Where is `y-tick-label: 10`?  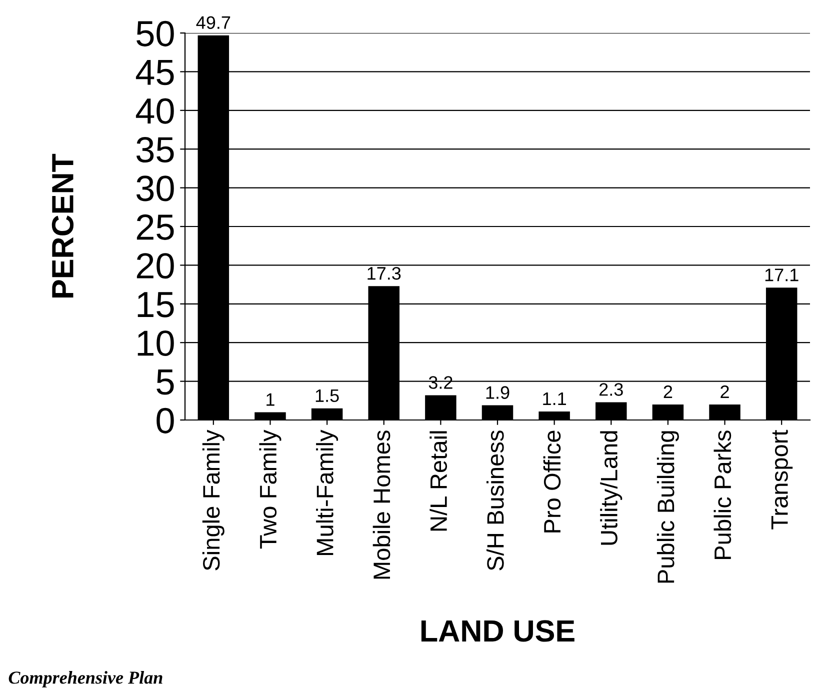
y-tick-label: 10 is located at coordinates (156, 343).